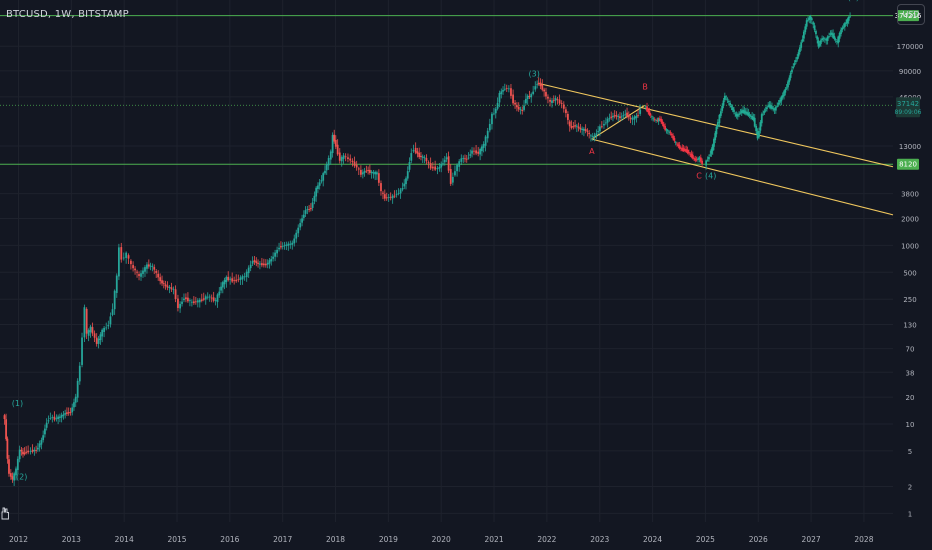 Image resolution: width=932 pixels, height=550 pixels. I want to click on y-axis-tick-label: 250, so click(909, 300).